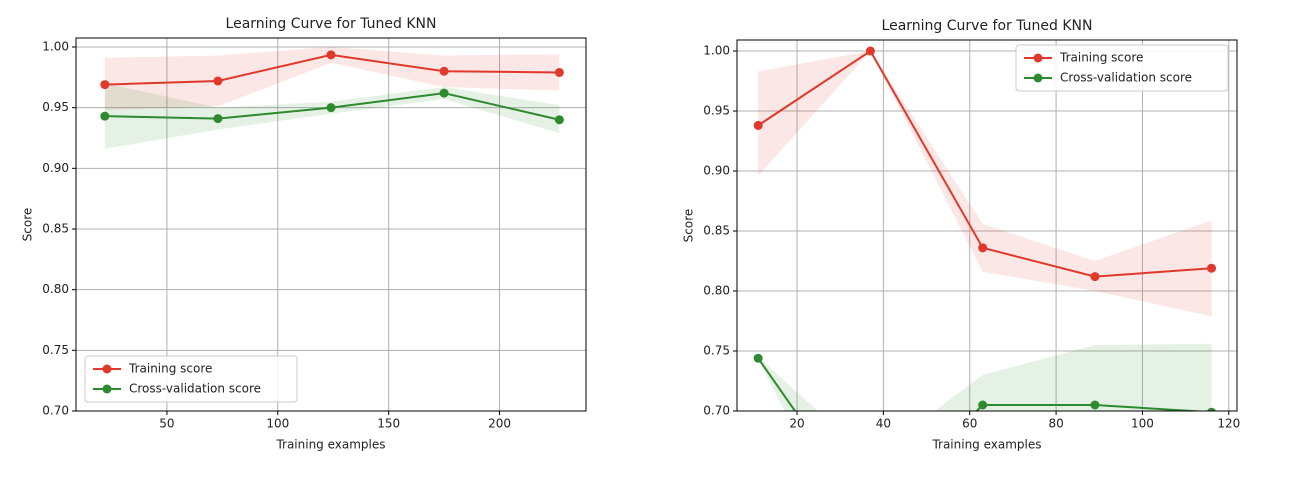 This screenshot has height=486, width=1296. I want to click on x-tick-label: 60, so click(969, 424).